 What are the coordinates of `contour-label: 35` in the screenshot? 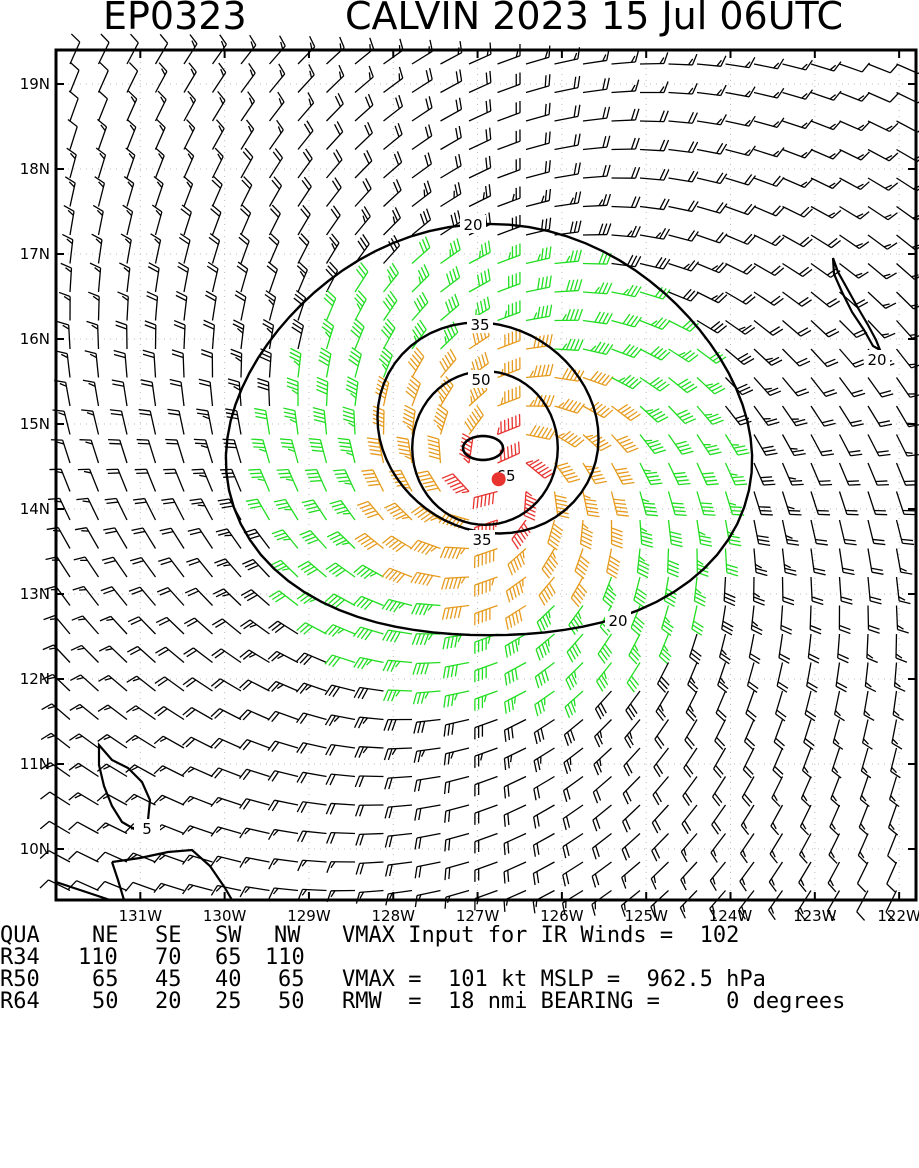 It's located at (481, 540).